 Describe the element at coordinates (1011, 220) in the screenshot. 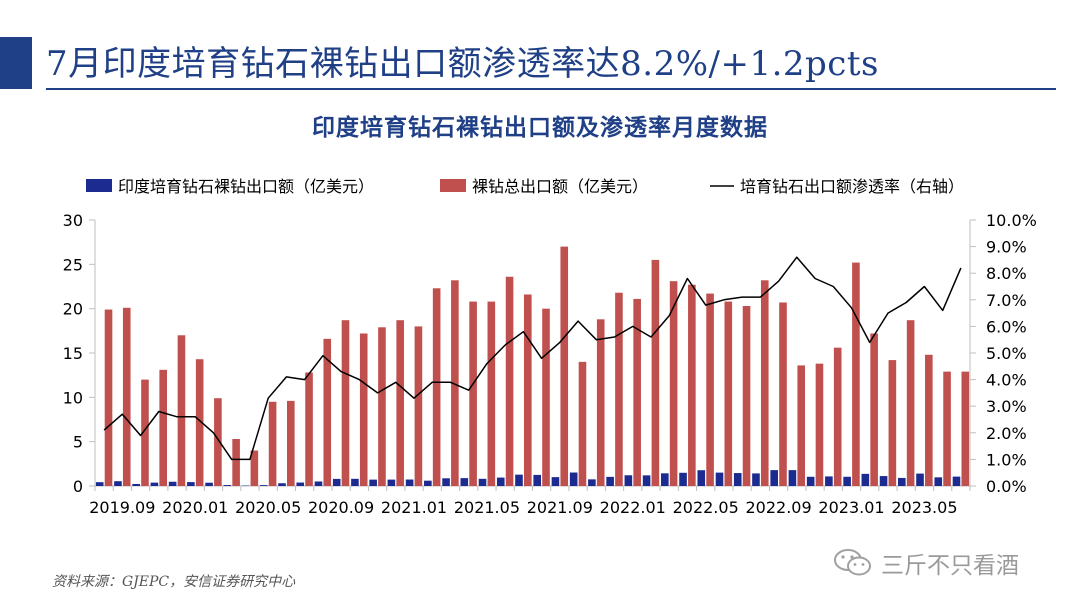

I see `y-right-tick-label: 10.0%` at that location.